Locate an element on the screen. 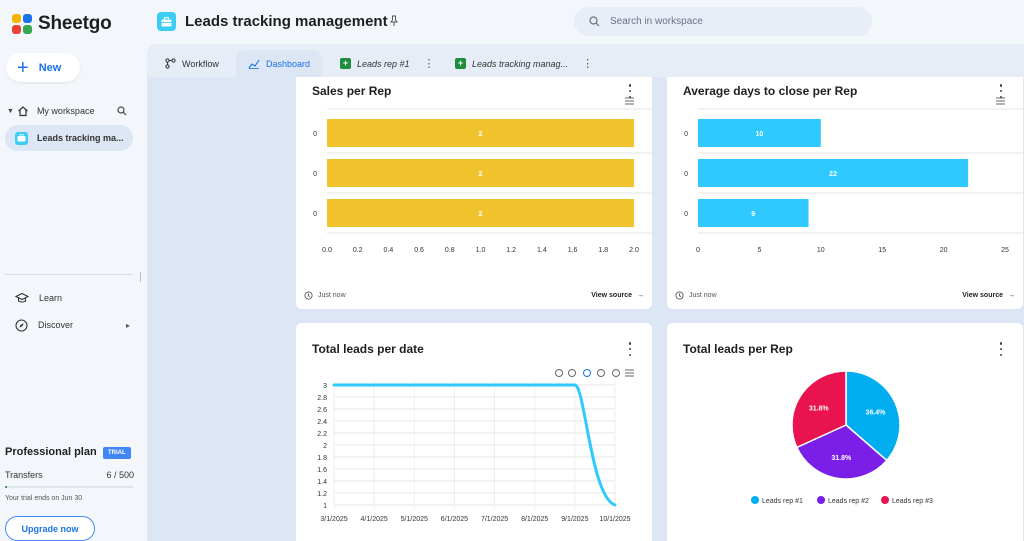 The width and height of the screenshot is (1024, 541). trial-badge: TRIAL is located at coordinates (117, 453).